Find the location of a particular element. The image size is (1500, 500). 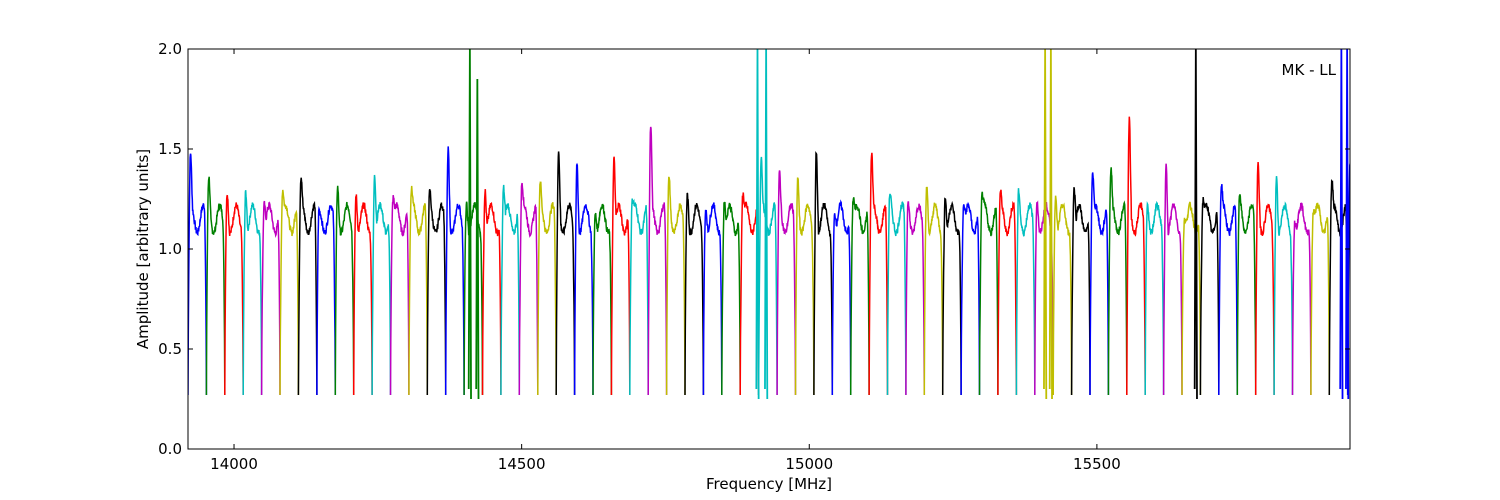

channel-9-line is located at coordinates (344, 290).